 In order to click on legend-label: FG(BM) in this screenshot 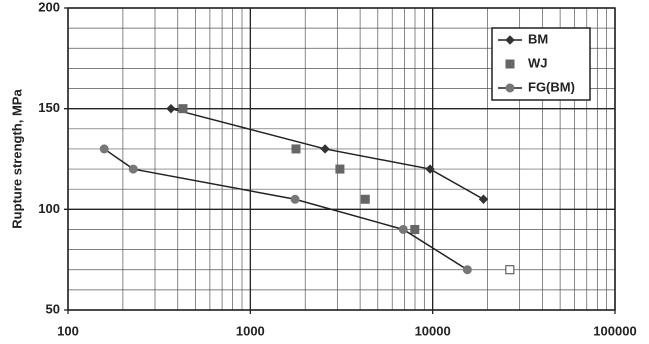, I will do `click(551, 86)`.